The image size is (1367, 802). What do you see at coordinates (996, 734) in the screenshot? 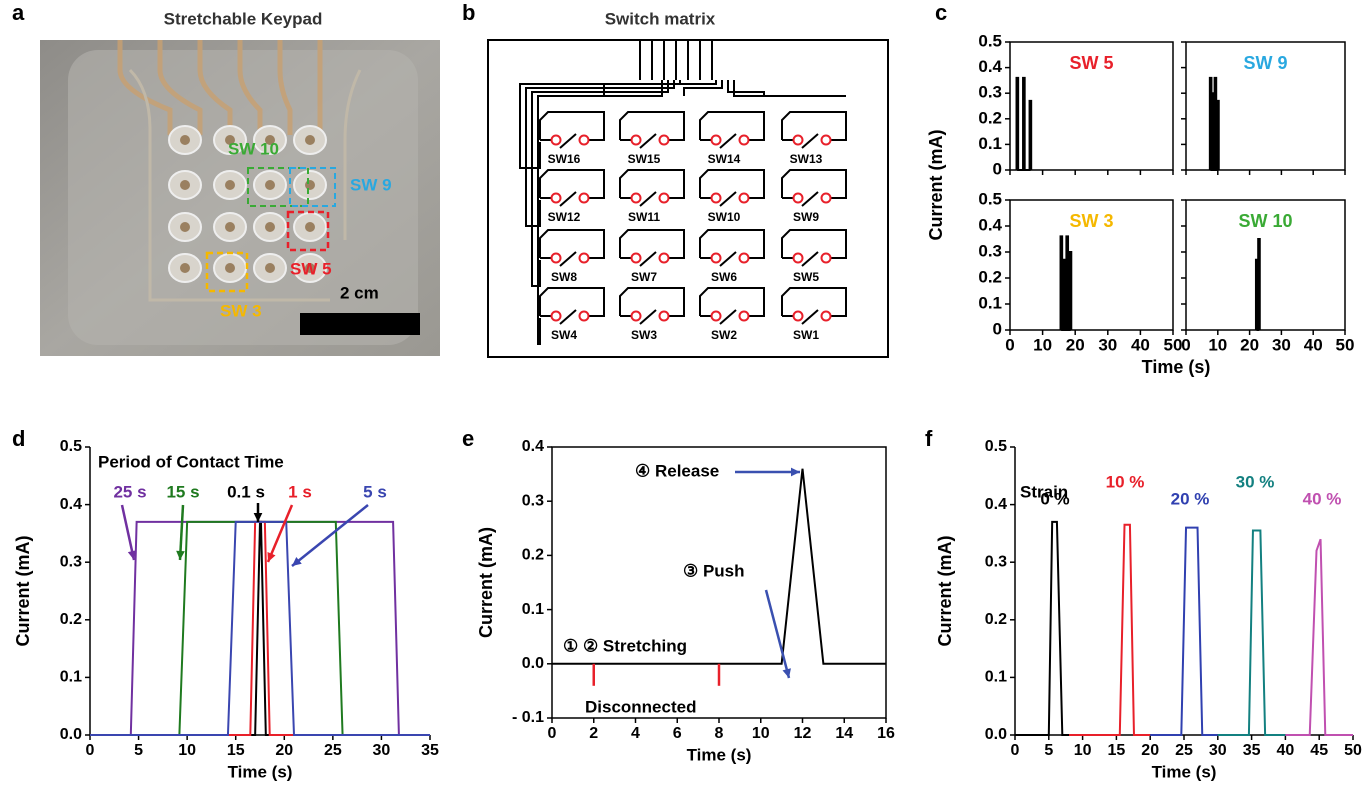
I see `y-tick-label: 0.0` at bounding box center [996, 734].